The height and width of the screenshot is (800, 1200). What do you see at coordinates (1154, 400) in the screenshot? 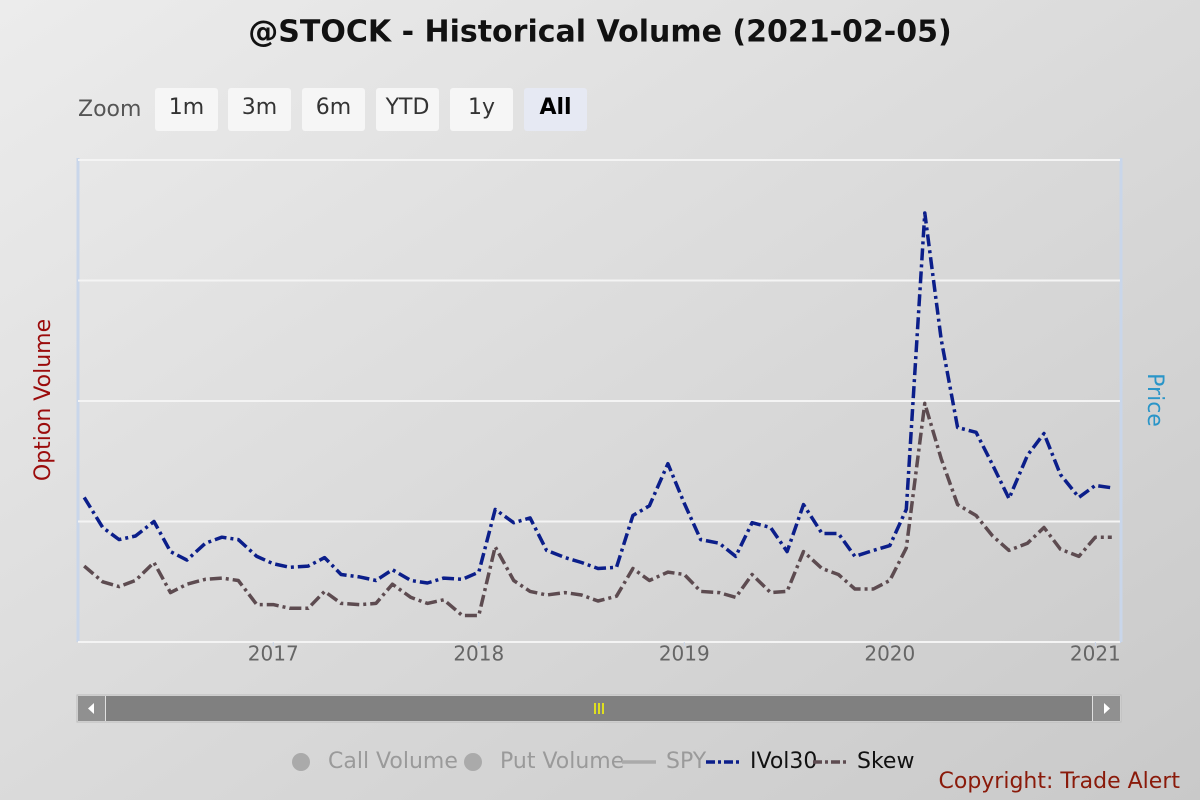
I see `y2-axis-label: Price` at bounding box center [1154, 400].